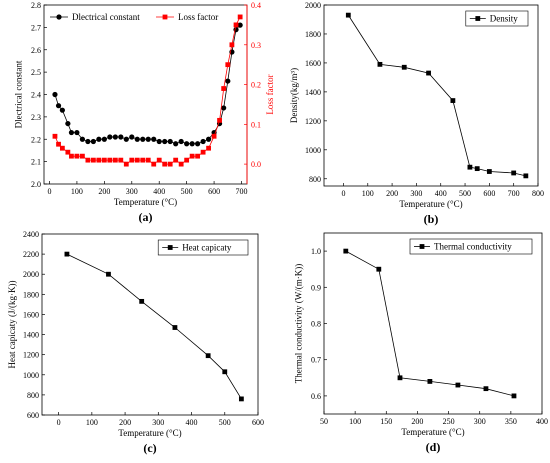 The width and height of the screenshot is (550, 463). Describe the element at coordinates (355, 421) in the screenshot. I see `x-tick-label: 100` at that location.